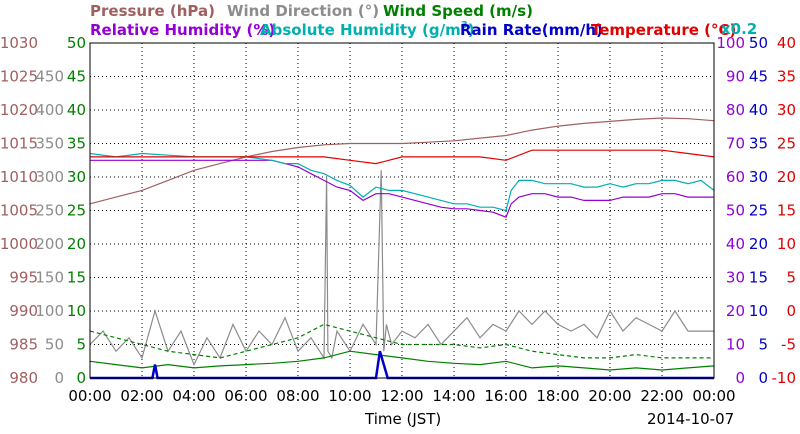  I want to click on x-axis-label: Time (JST), so click(402, 419).